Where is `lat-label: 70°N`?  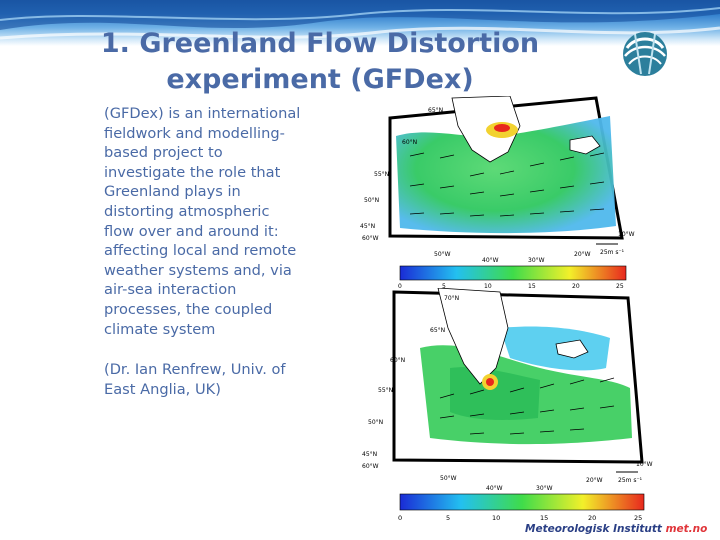 lat-label: 70°N is located at coordinates (451, 298).